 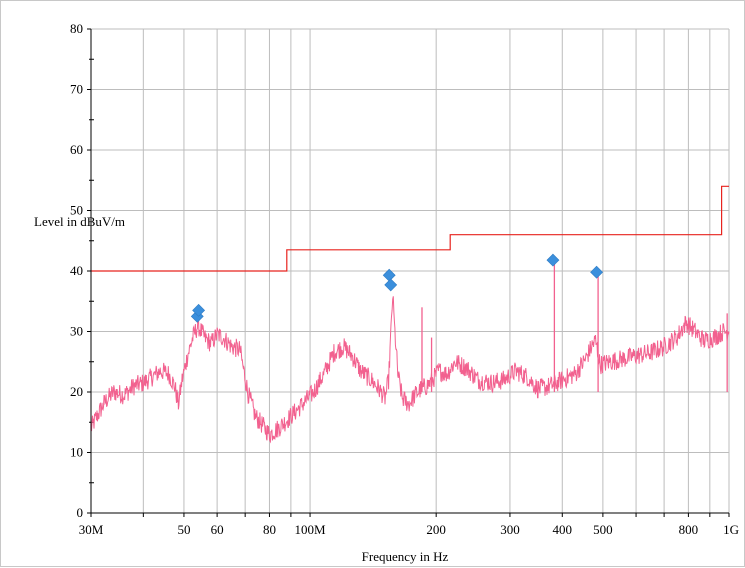 I want to click on x-tick-label: 500, so click(x=603, y=529).